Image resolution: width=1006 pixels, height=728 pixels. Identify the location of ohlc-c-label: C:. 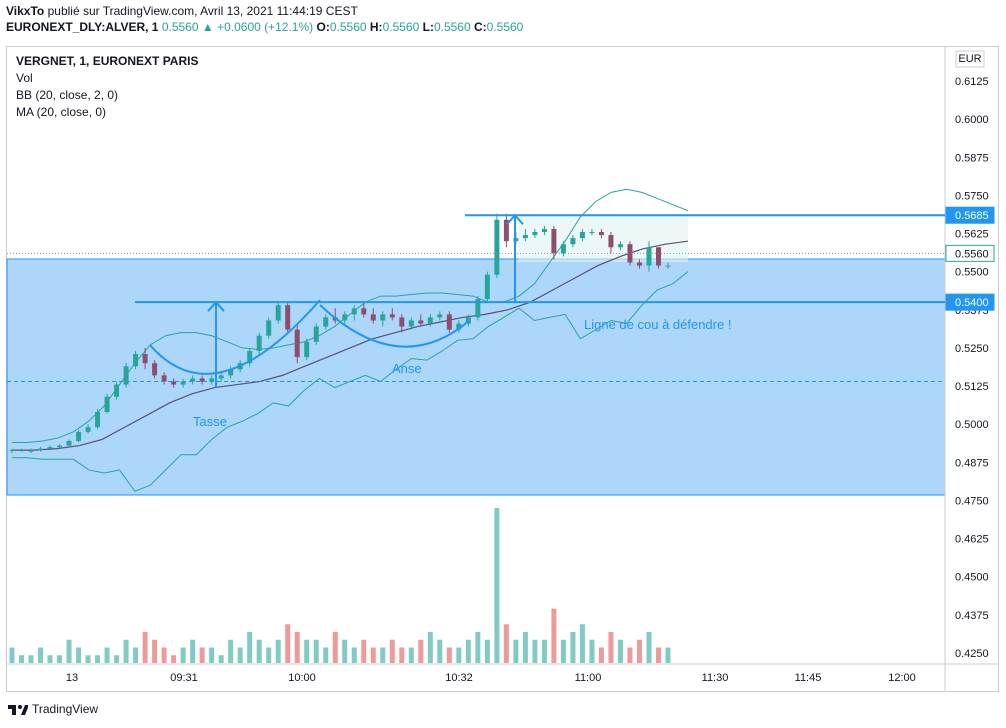
(480, 27).